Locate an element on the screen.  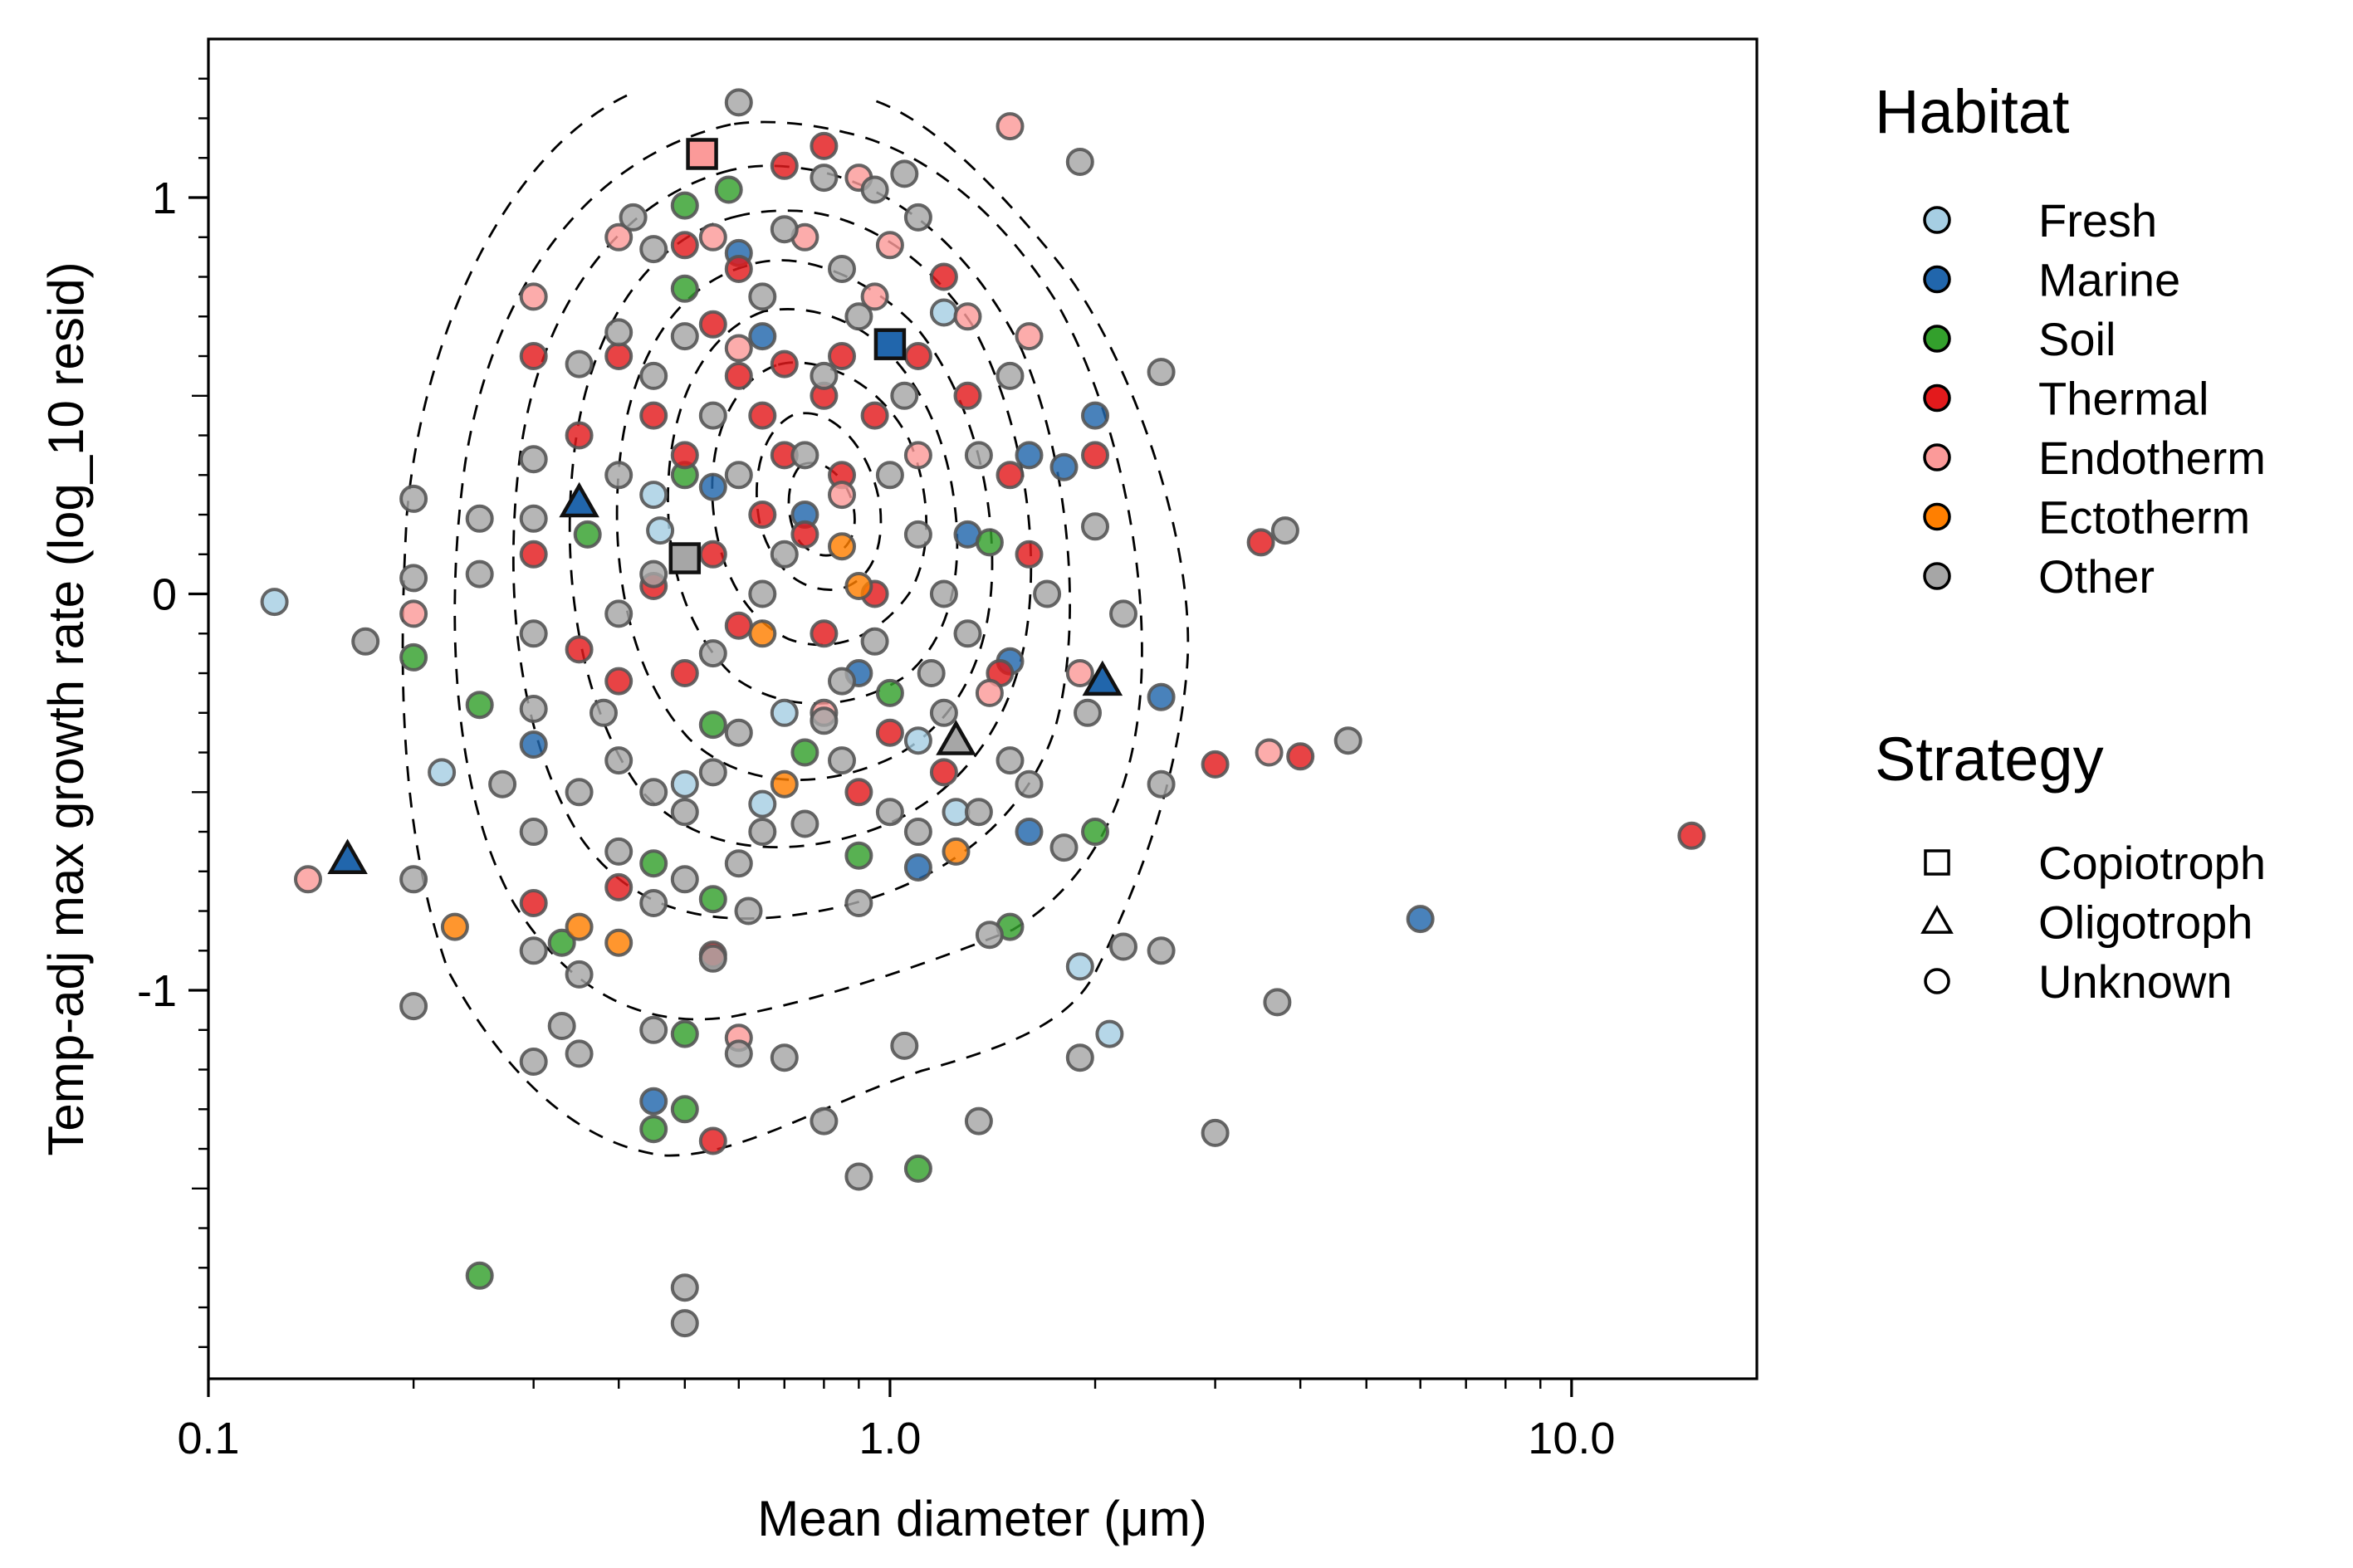
legend-strategy-entries: Copiotroph Oligotroph Unknown is located at coordinates (2093, 923).